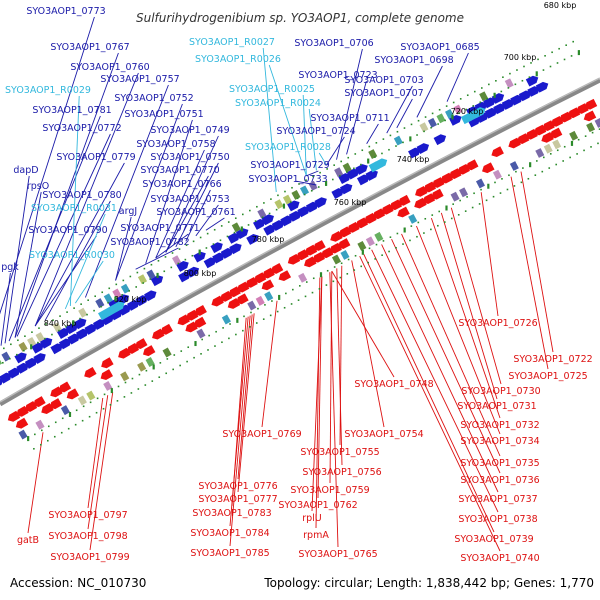  Describe the element at coordinates (65, 11) in the screenshot. I see `gene-label: SYO3AOP1_0773` at that location.